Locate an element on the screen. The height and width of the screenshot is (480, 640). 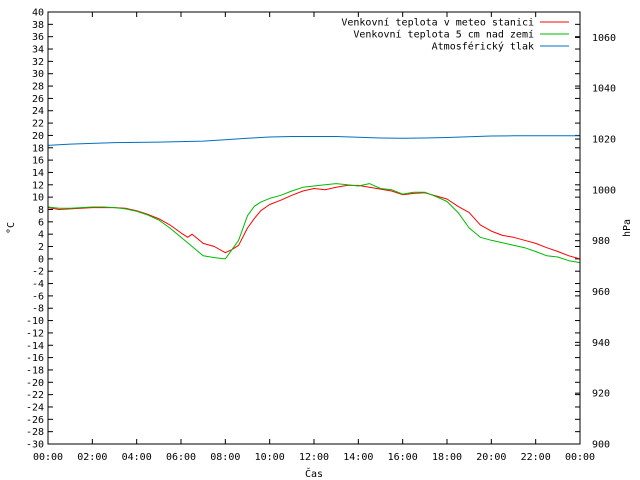
x-tick-label: 22:00 is located at coordinates (536, 457).